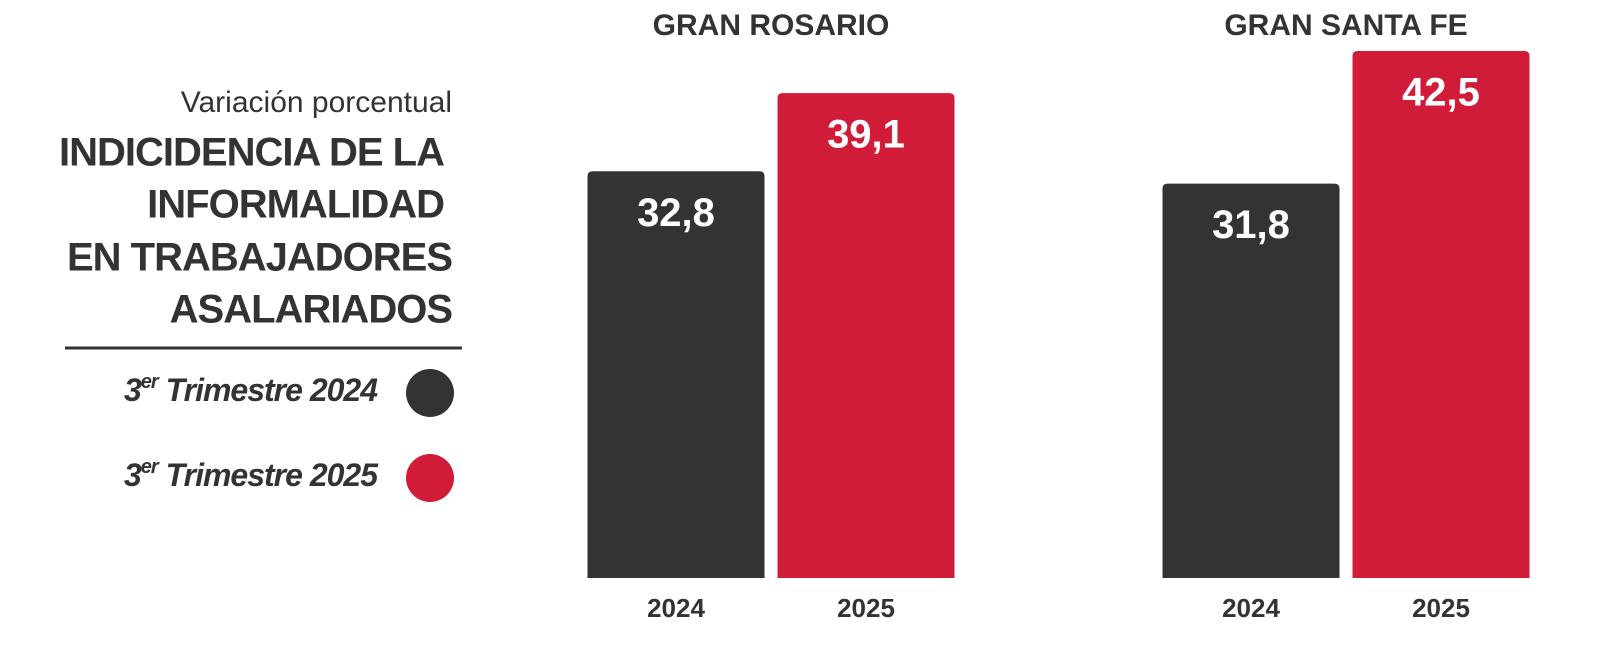 The image size is (1600, 651). I want to click on value-label: 31,8, so click(1251, 225).